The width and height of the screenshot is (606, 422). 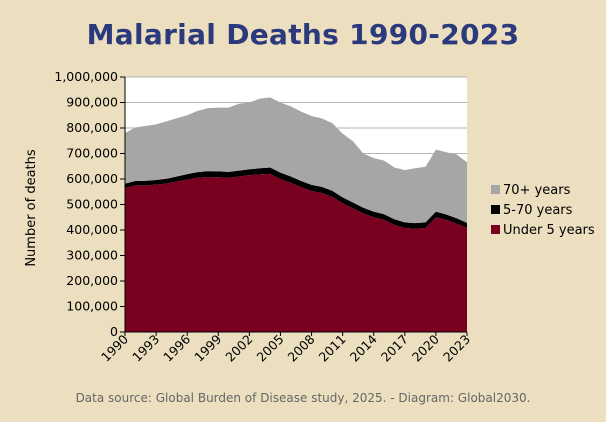 What do you see at coordinates (92, 306) in the screenshot?
I see `y-tick-label: 100,000` at bounding box center [92, 306].